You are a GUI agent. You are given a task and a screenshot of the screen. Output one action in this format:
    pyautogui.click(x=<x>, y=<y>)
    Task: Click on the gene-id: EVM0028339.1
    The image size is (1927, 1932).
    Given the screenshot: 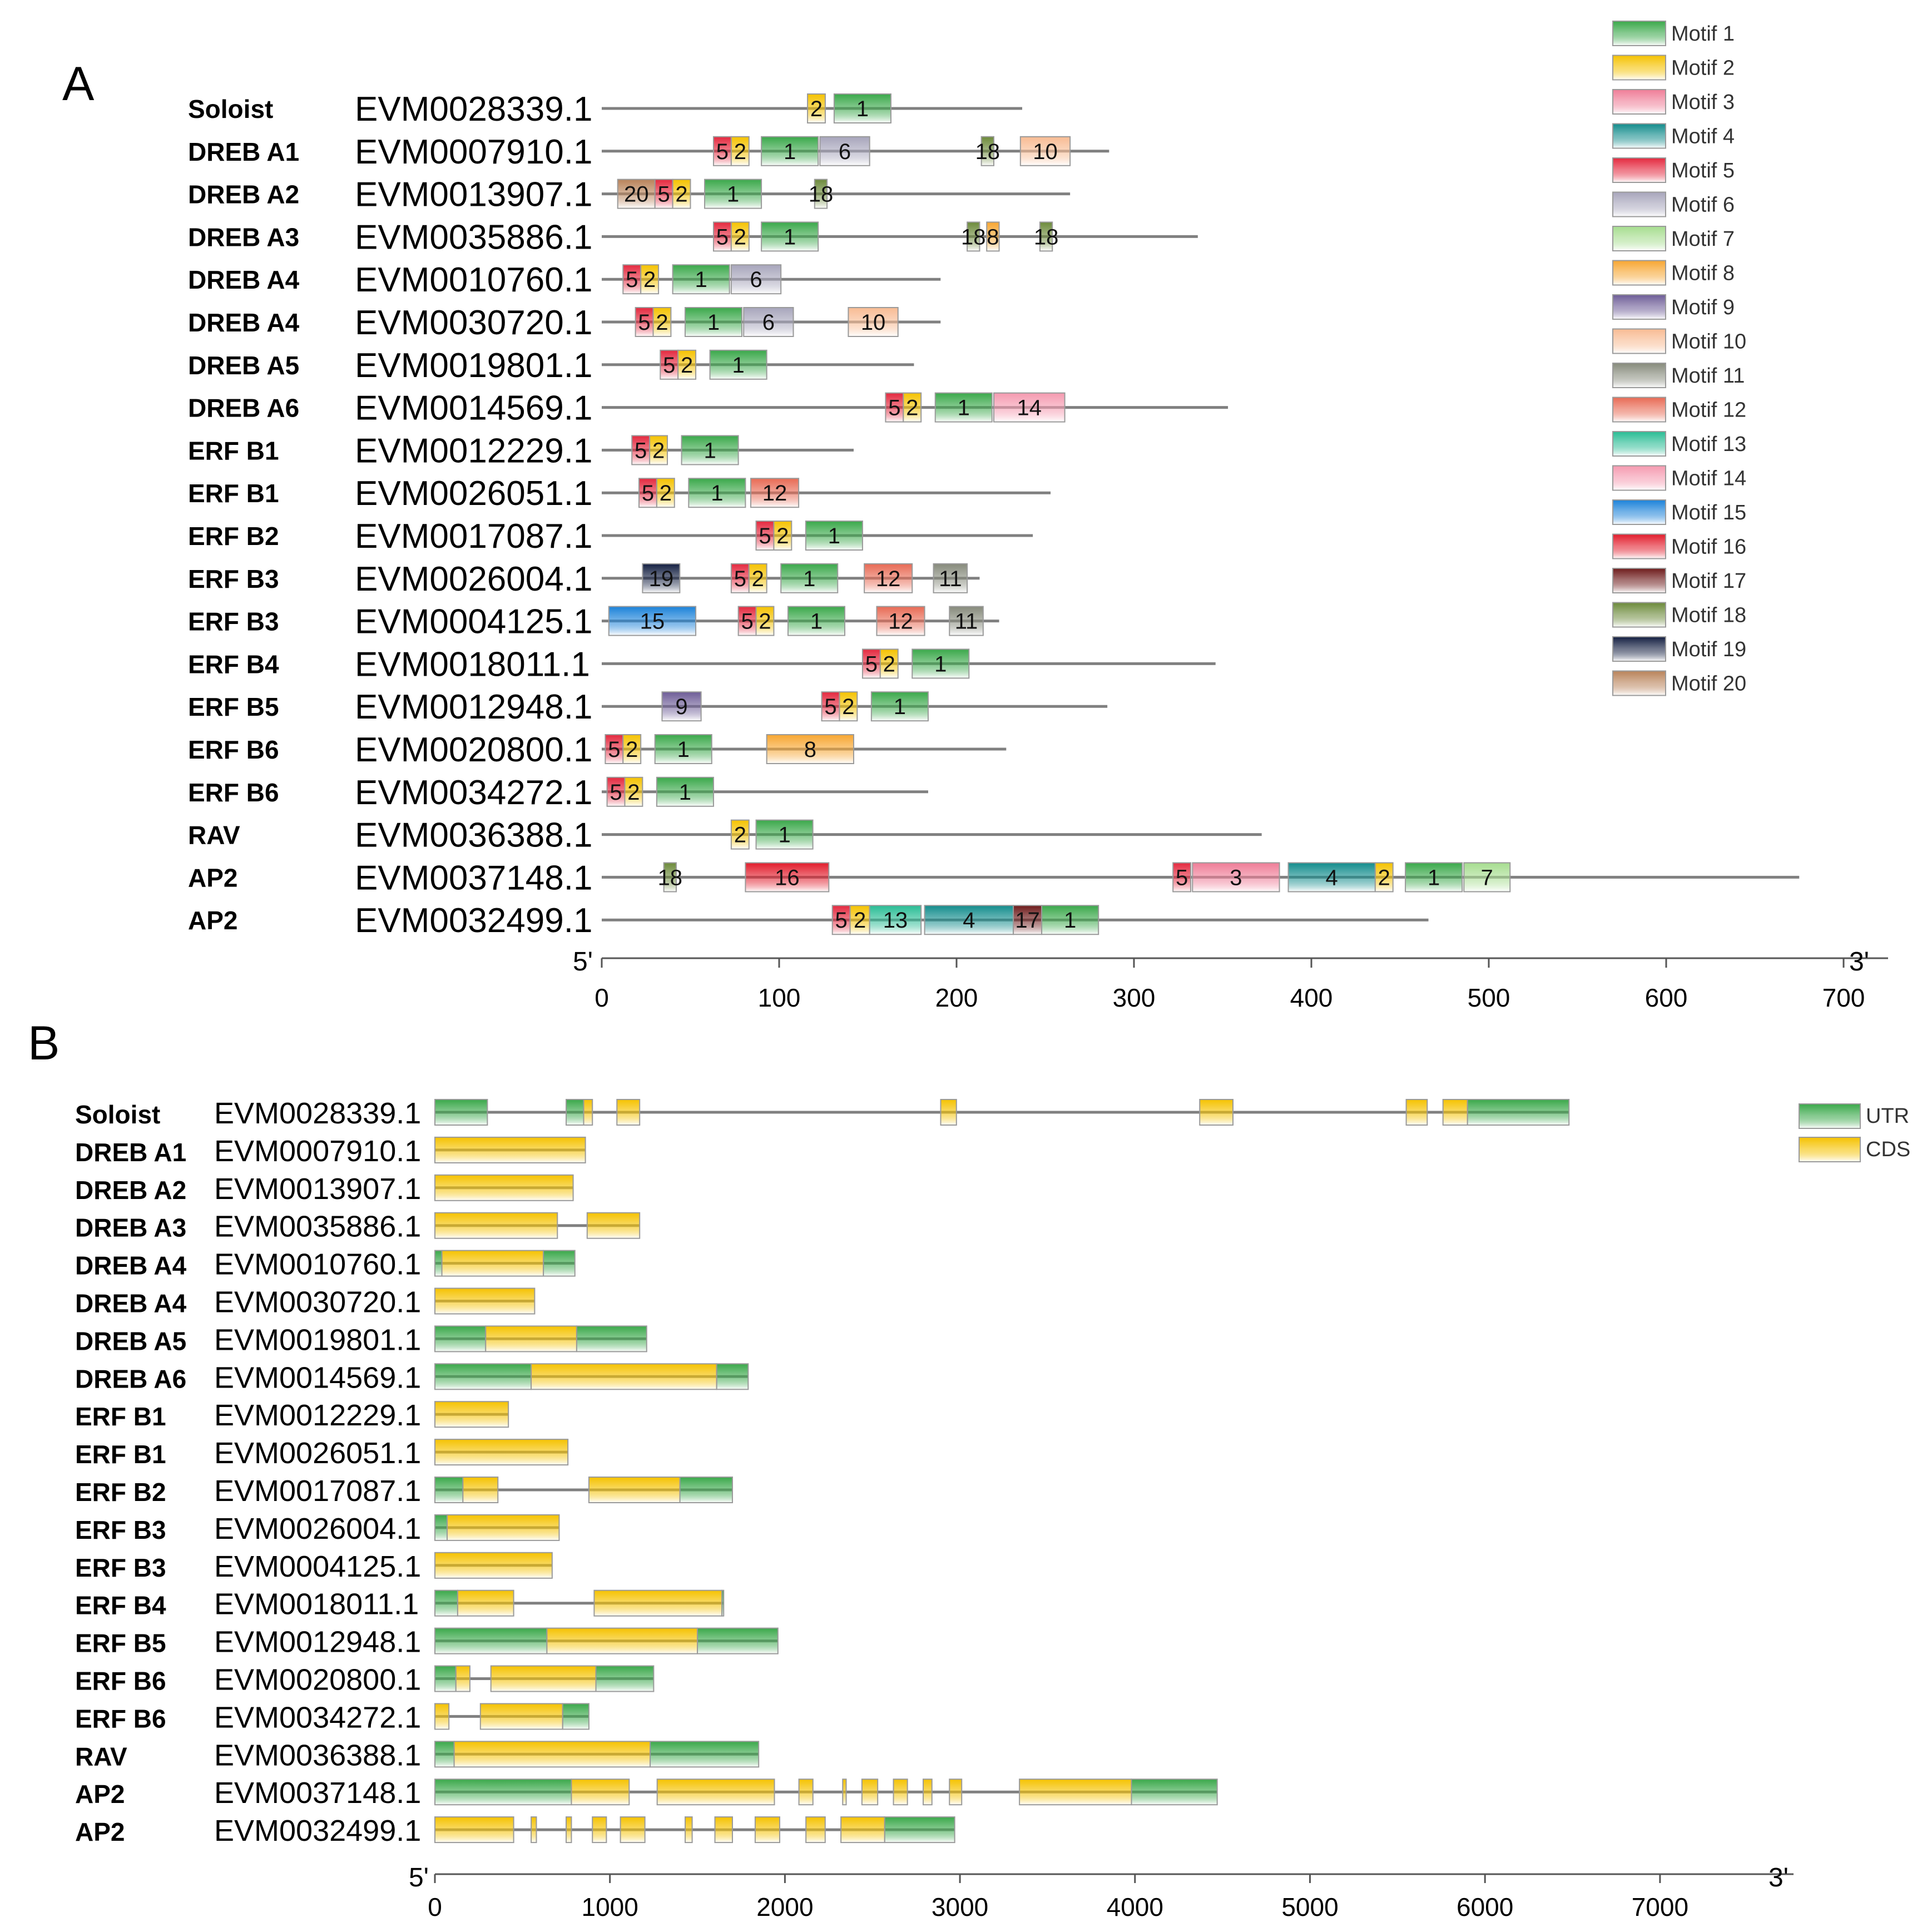 What is the action you would take?
    pyautogui.click(x=473, y=109)
    